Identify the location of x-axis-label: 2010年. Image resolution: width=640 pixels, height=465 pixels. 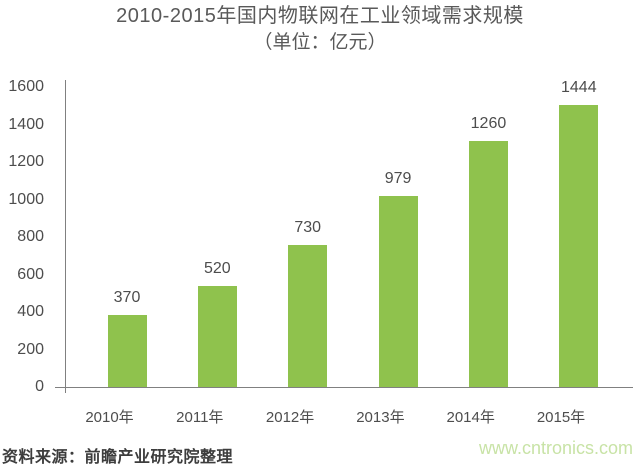
(109, 417).